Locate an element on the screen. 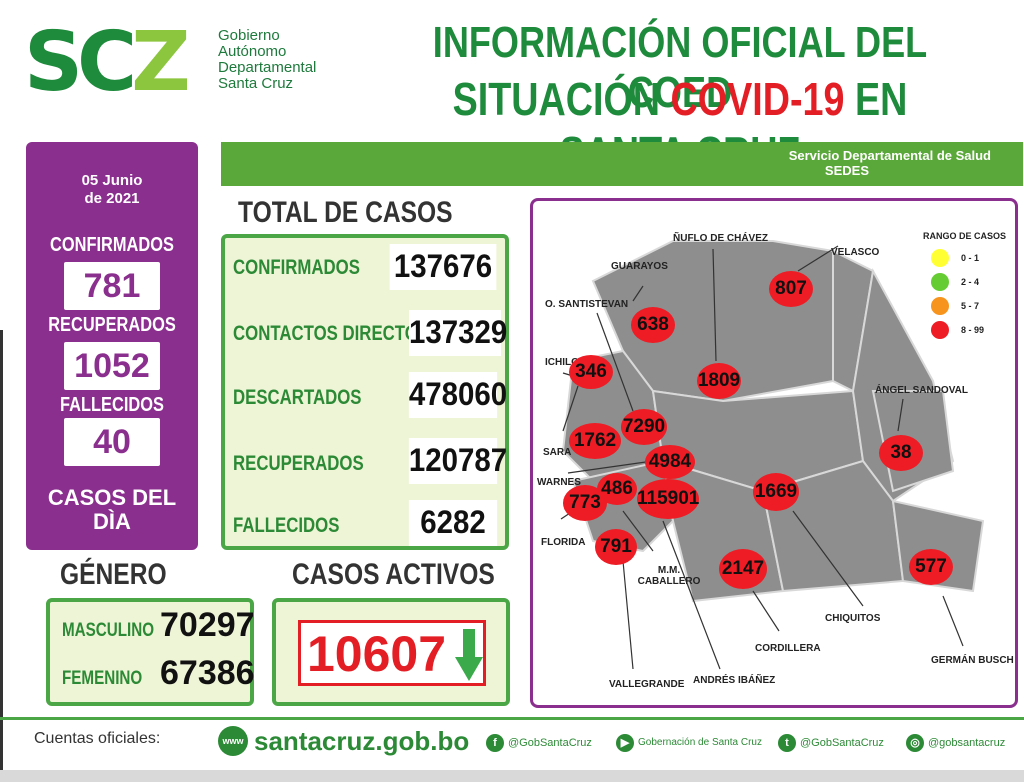 This screenshot has height=782, width=1024. total-discarded-value: 478060 is located at coordinates (457, 395).